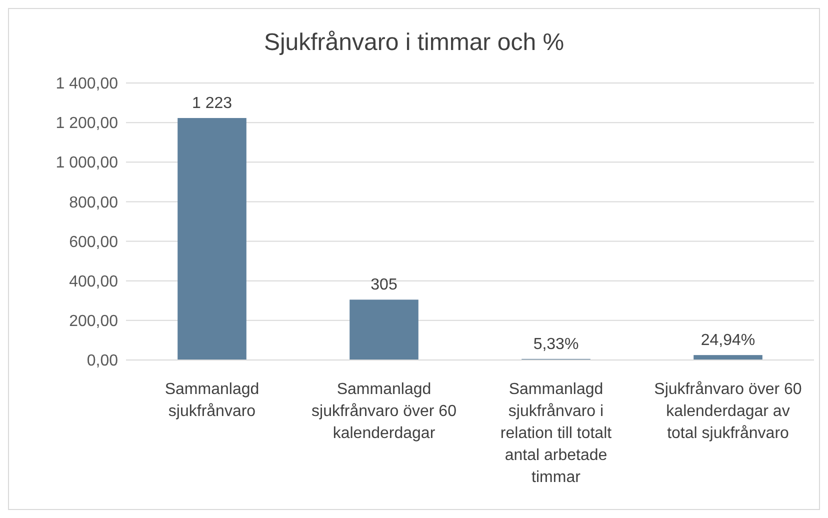 The height and width of the screenshot is (518, 828). I want to click on y-tick-label: 400,00, so click(93, 281).